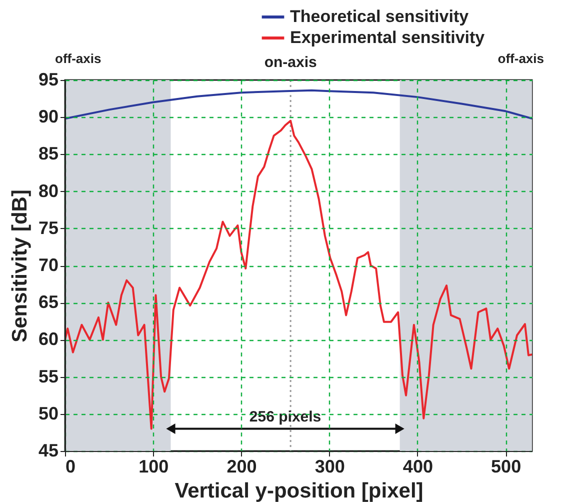 The height and width of the screenshot is (502, 569). Describe the element at coordinates (48, 376) in the screenshot. I see `y-tick-label: 55` at that location.